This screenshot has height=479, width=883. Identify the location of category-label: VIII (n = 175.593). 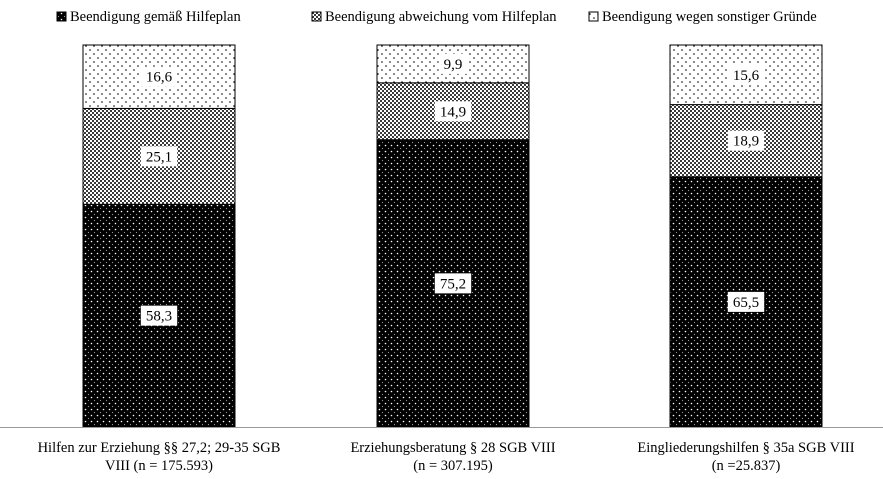
(159, 466).